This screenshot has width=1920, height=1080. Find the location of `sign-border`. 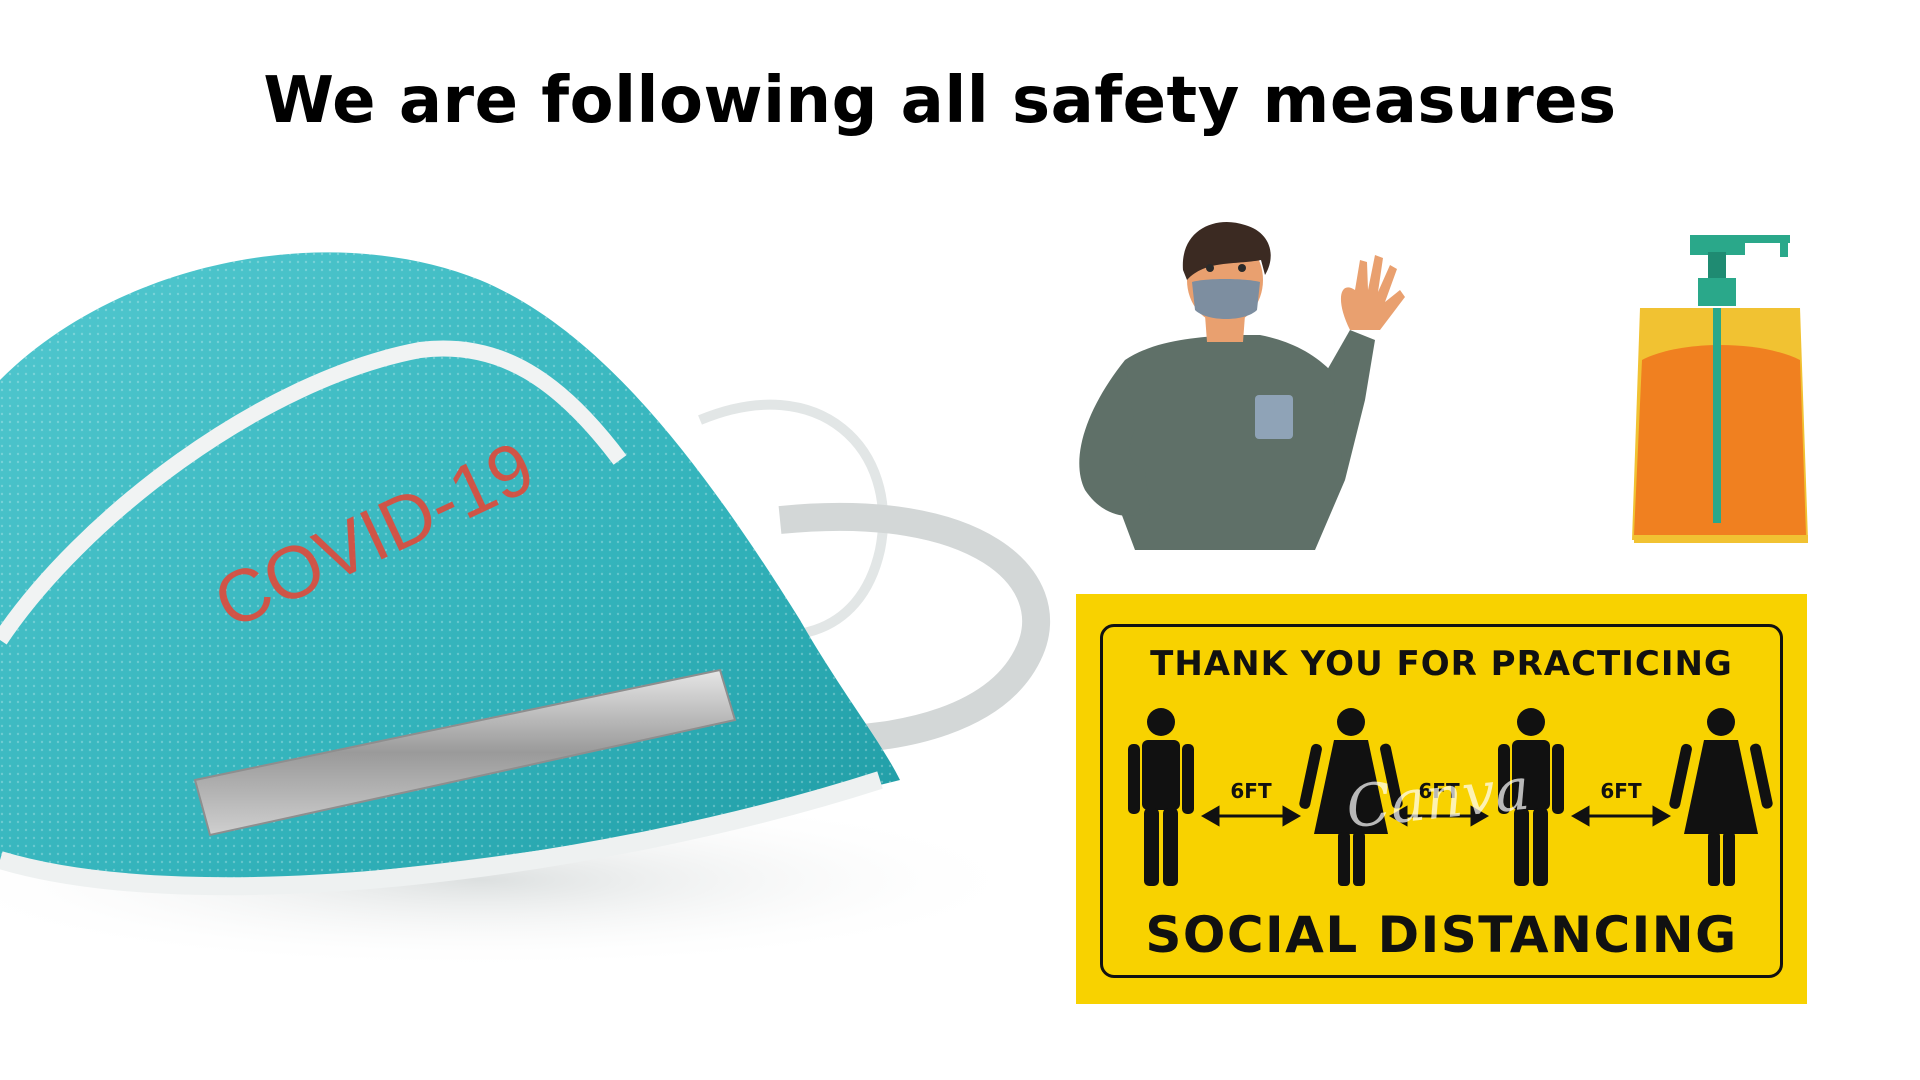

sign-border is located at coordinates (1441, 801).